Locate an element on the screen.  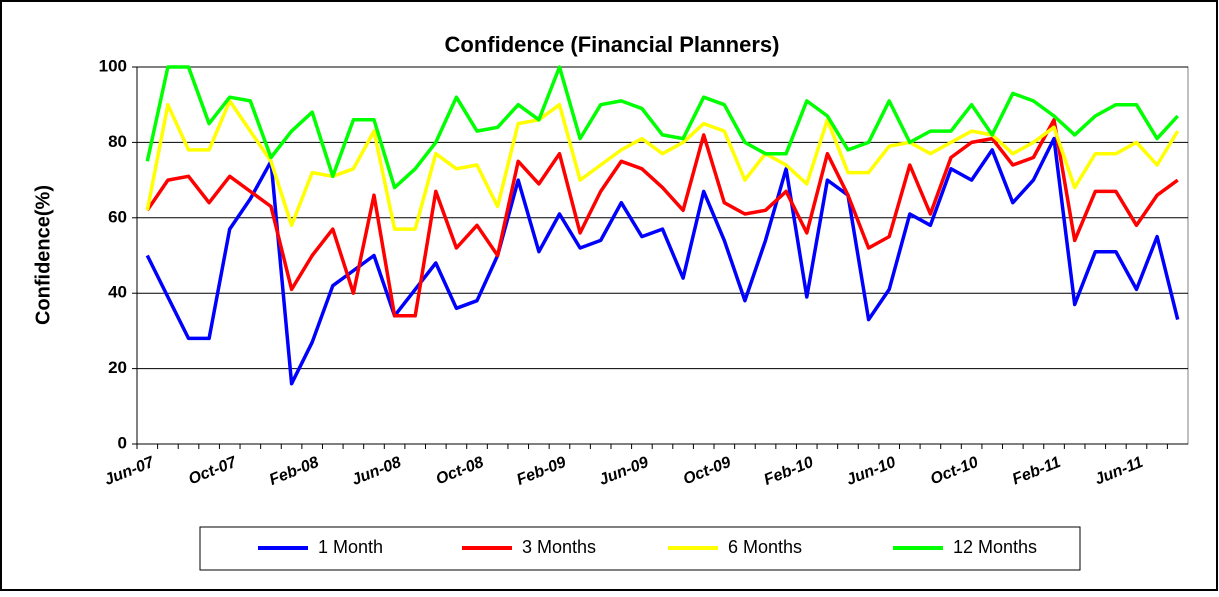
legend-label: 12 Months is located at coordinates (995, 547).